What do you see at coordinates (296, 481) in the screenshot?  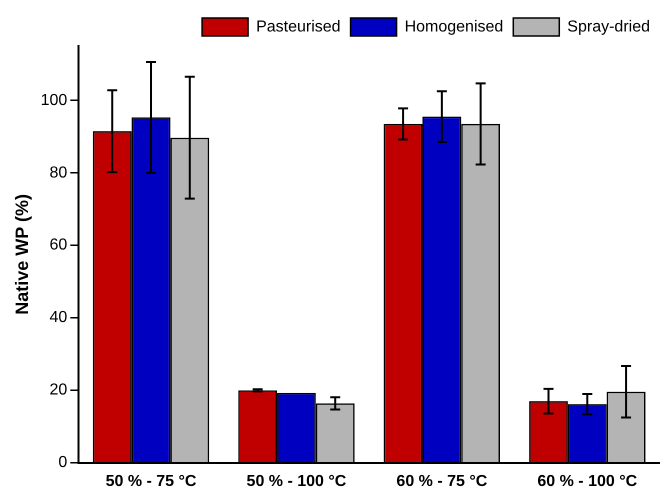 I see `x-tick-label: 50 % - 100 °C` at bounding box center [296, 481].